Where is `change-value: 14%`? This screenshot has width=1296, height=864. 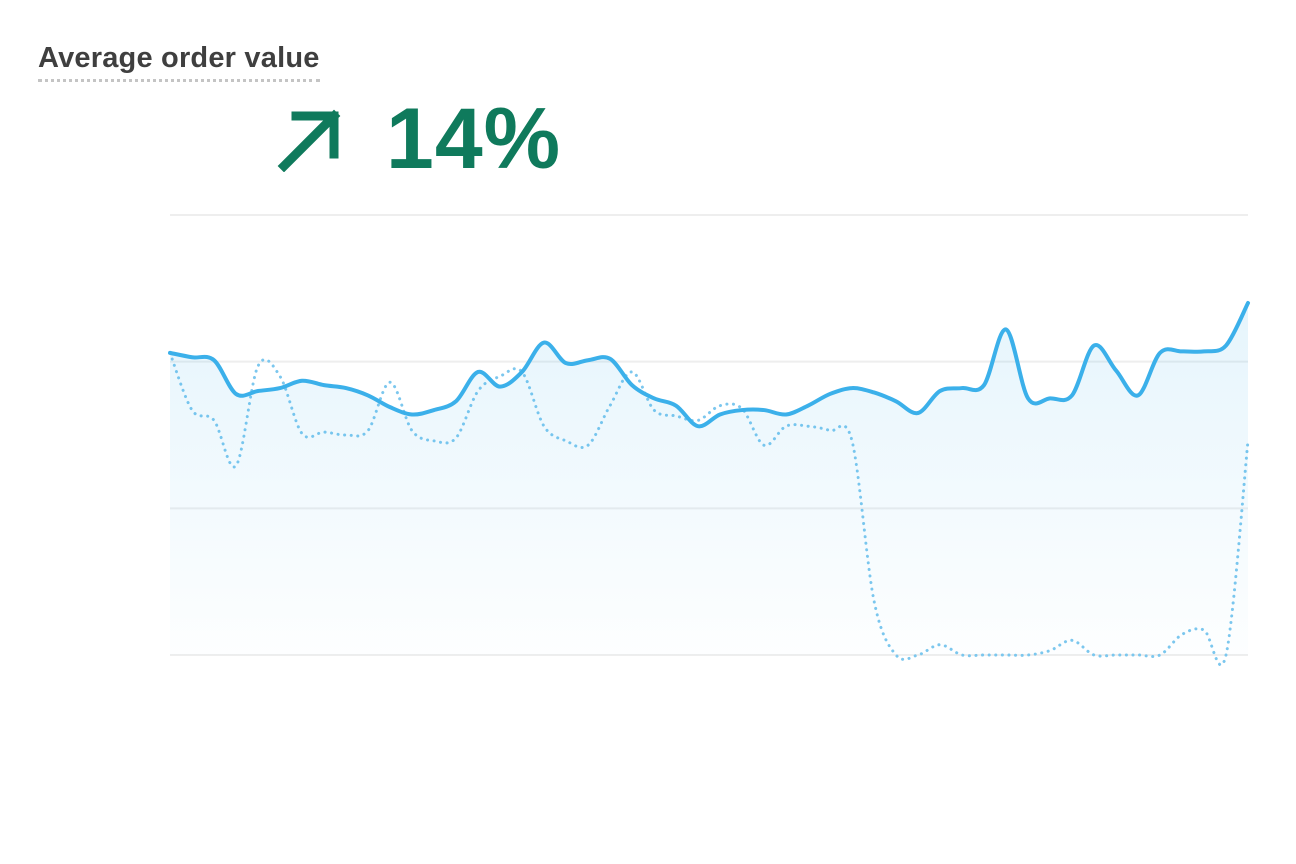
change-value: 14% is located at coordinates (474, 139).